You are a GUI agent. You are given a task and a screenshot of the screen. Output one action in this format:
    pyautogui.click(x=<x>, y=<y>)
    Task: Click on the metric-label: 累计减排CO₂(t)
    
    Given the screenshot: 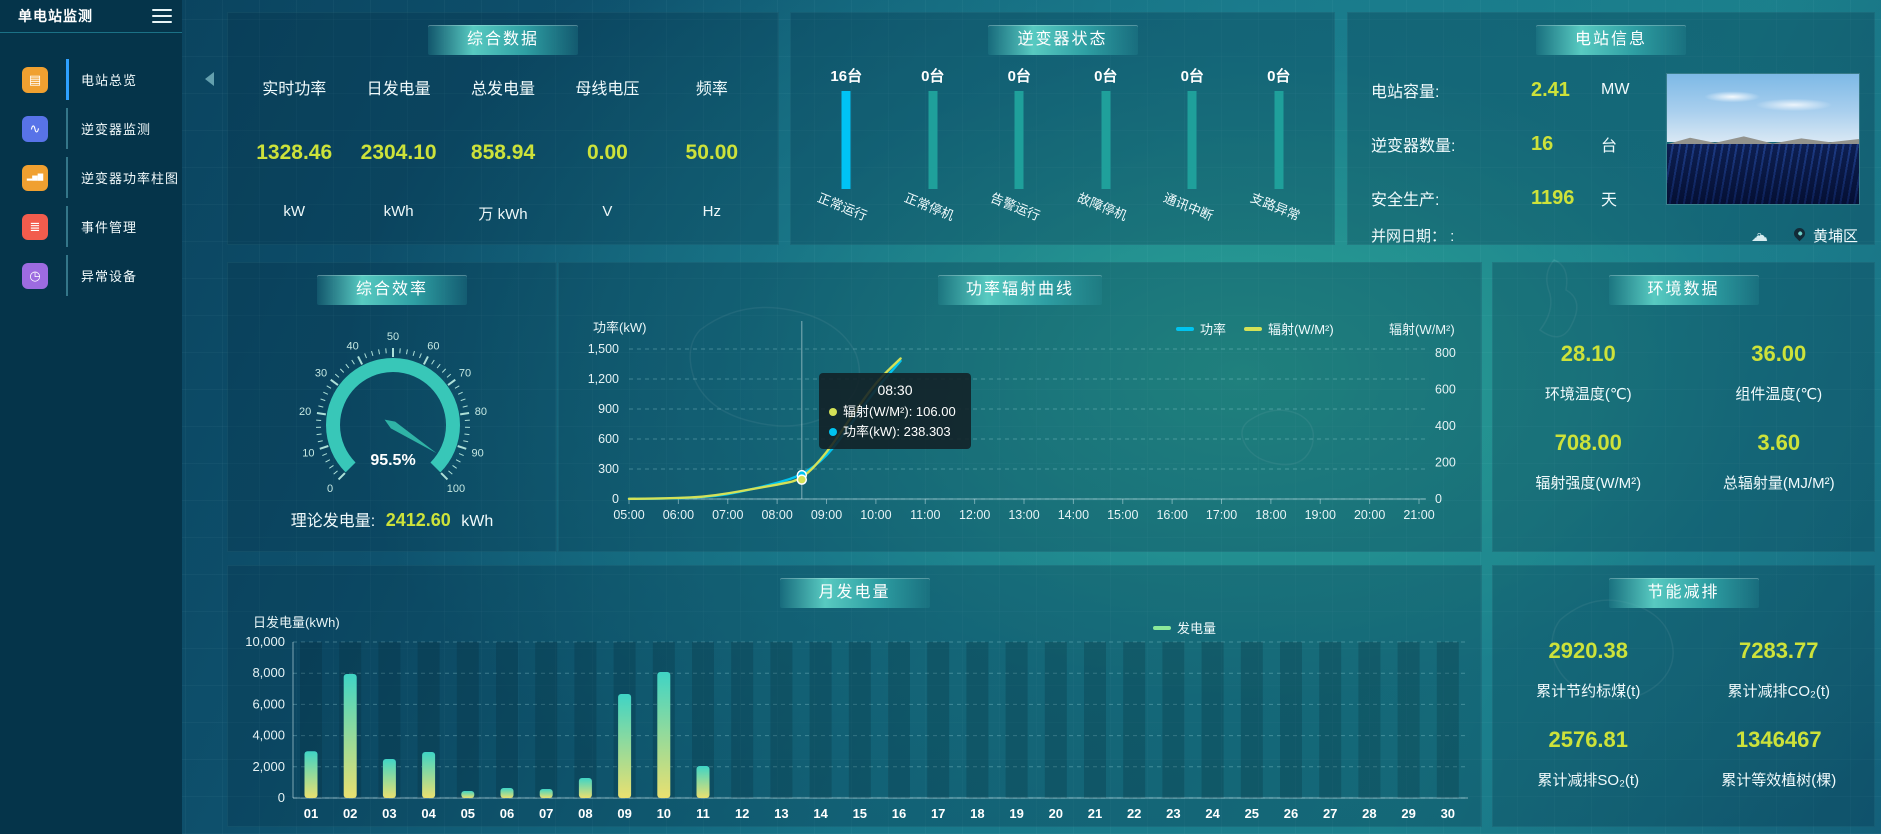 What is the action you would take?
    pyautogui.click(x=1778, y=691)
    